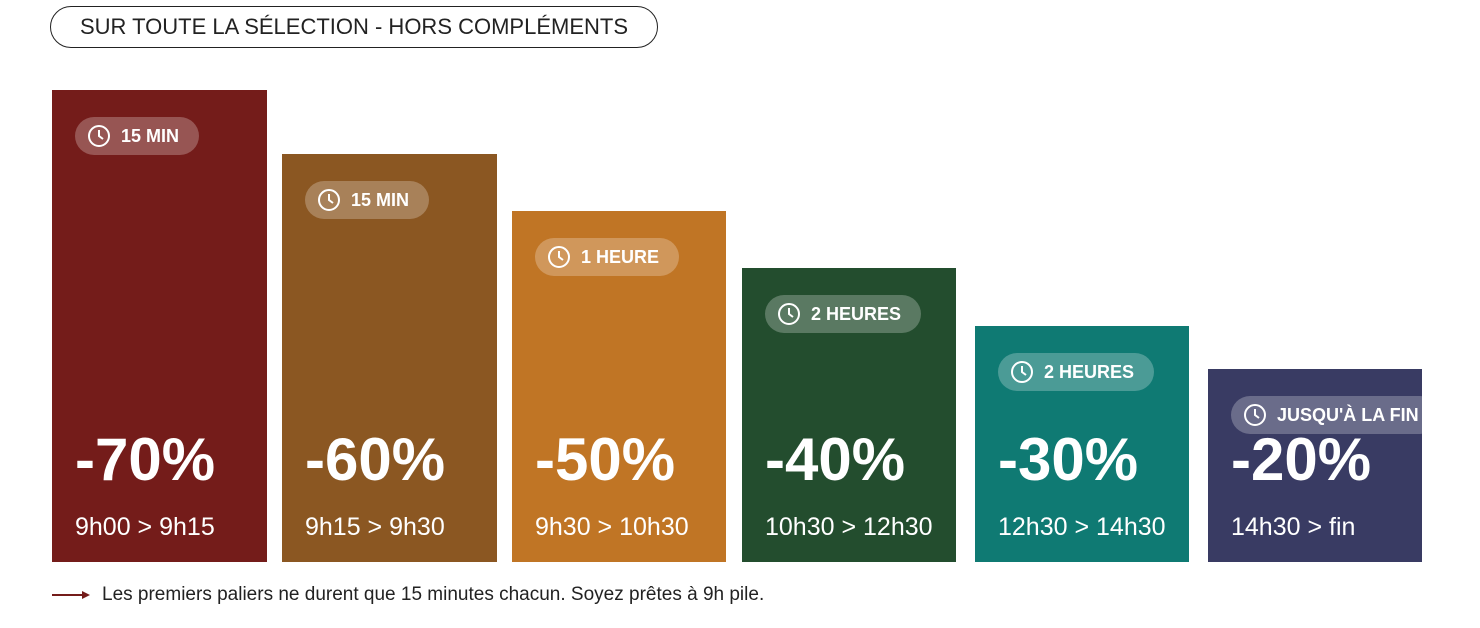 The width and height of the screenshot is (1480, 628). Describe the element at coordinates (620, 256) in the screenshot. I see `duration: 1 HEURE` at that location.